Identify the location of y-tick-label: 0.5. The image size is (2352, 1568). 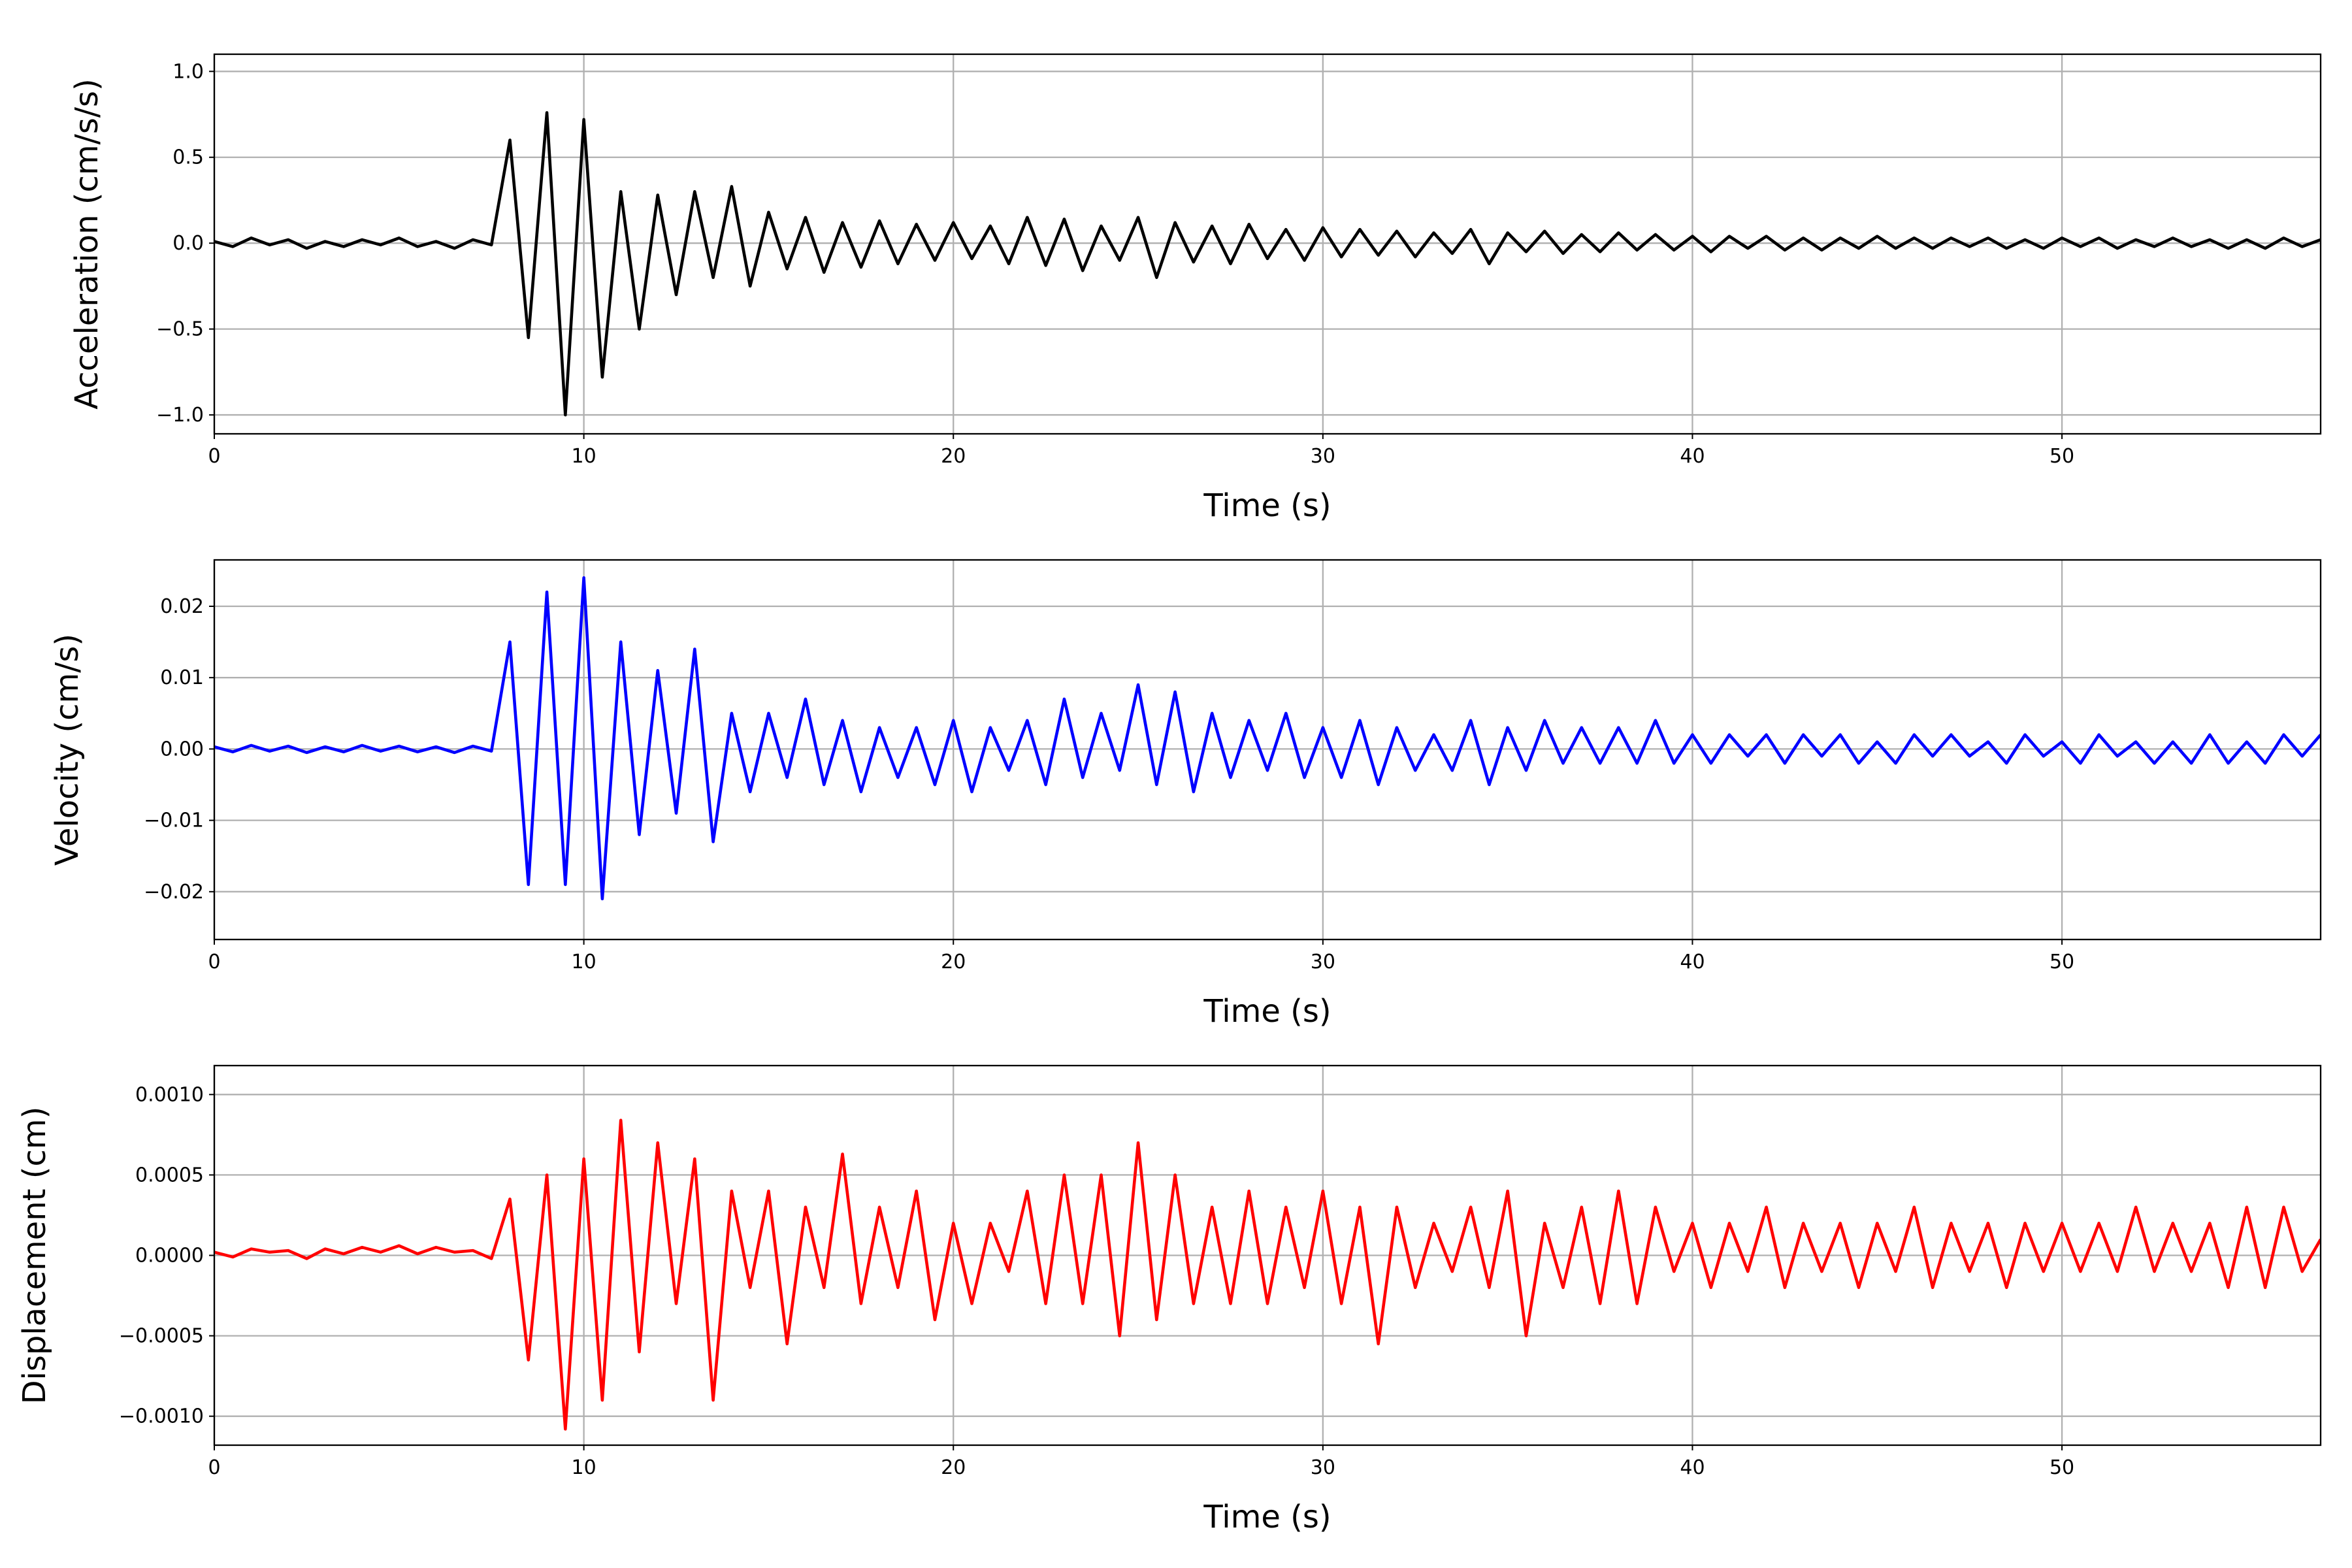
(188, 157).